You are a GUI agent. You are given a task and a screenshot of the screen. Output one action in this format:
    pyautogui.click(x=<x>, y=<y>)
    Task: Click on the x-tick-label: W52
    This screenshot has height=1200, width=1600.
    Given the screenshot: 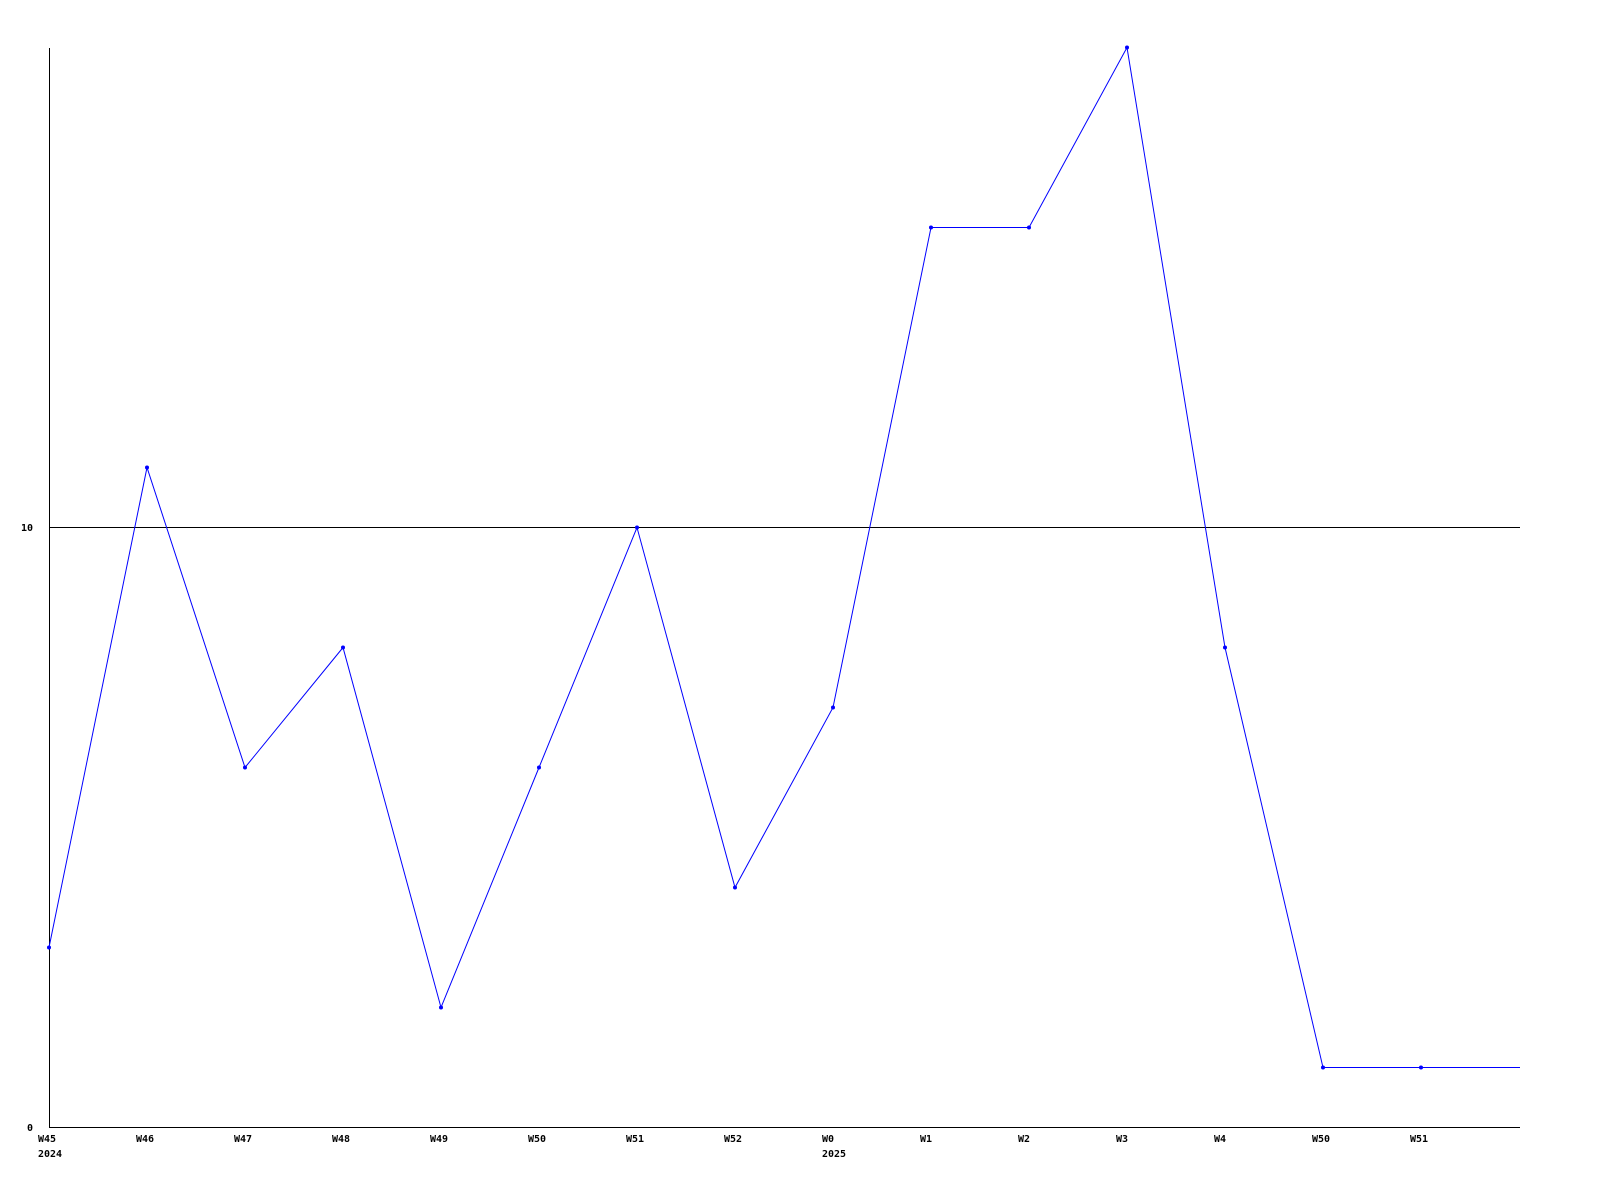 What is the action you would take?
    pyautogui.click(x=733, y=1139)
    